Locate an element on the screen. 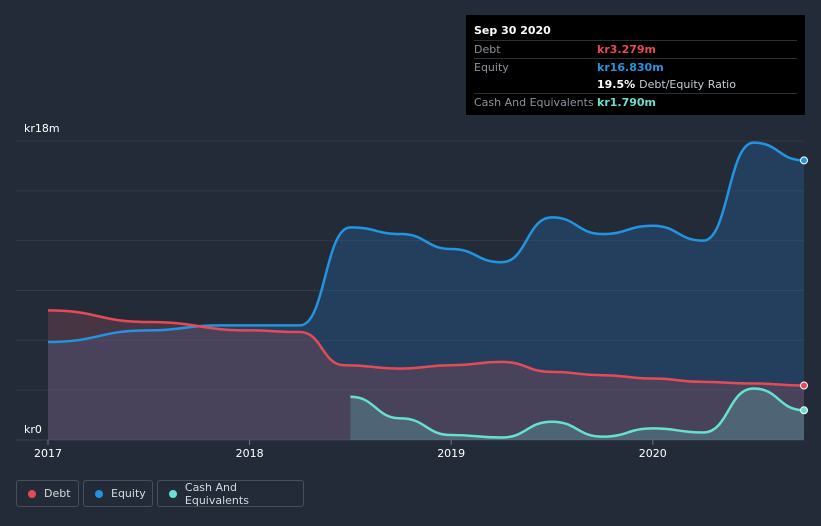 Image resolution: width=821 pixels, height=526 pixels. legend-equity: Equity is located at coordinates (118, 493).